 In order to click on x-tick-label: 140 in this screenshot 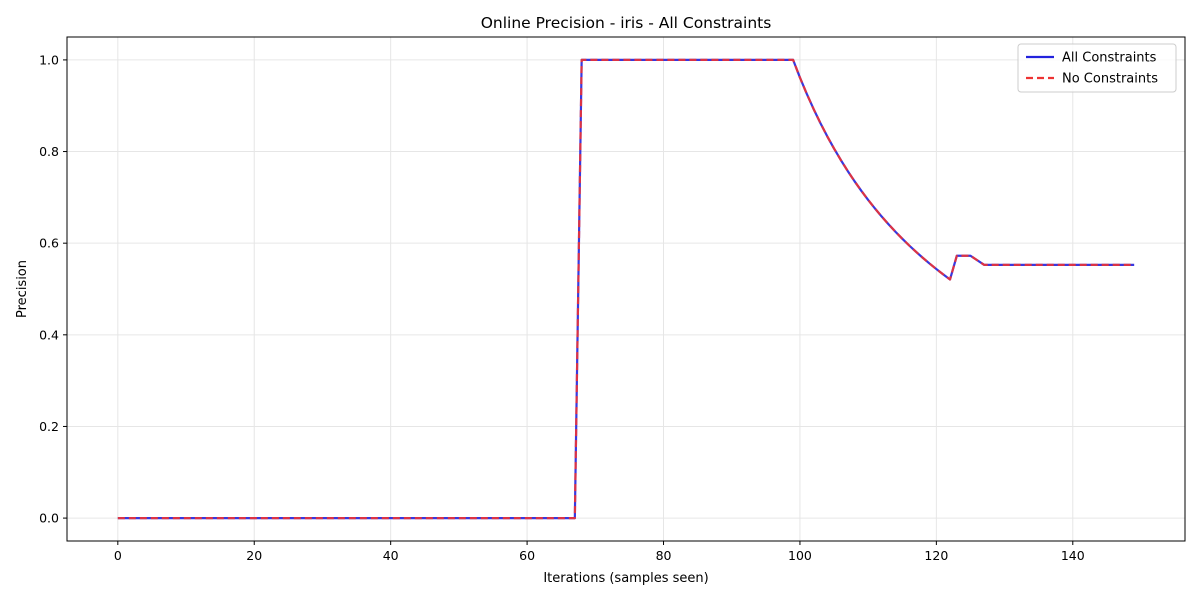, I will do `click(1073, 555)`.